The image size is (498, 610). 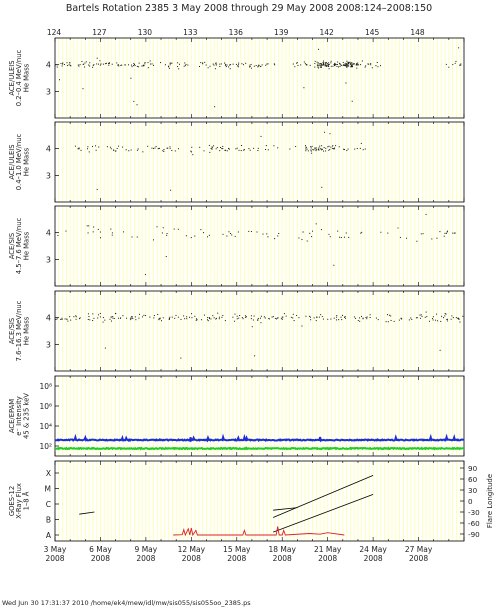 What do you see at coordinates (48, 149) in the screenshot?
I see `y-tick-label: 4` at bounding box center [48, 149].